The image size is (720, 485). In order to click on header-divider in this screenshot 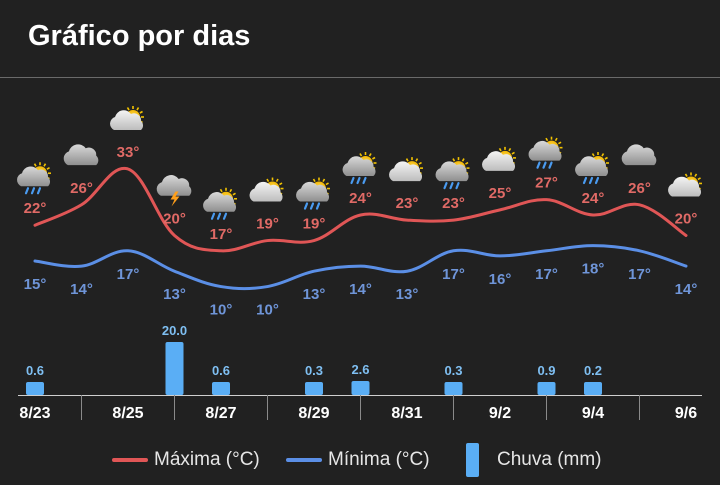, I will do `click(360, 77)`.